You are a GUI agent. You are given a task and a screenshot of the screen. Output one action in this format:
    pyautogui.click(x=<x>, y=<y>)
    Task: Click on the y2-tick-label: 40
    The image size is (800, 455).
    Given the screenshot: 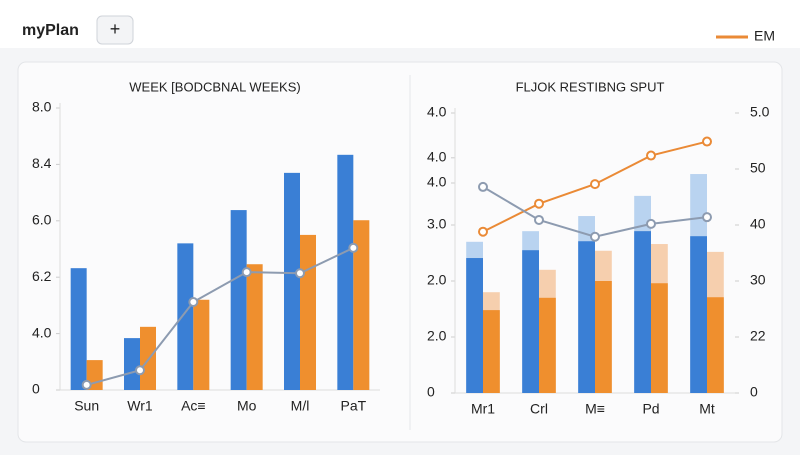 What is the action you would take?
    pyautogui.click(x=758, y=224)
    